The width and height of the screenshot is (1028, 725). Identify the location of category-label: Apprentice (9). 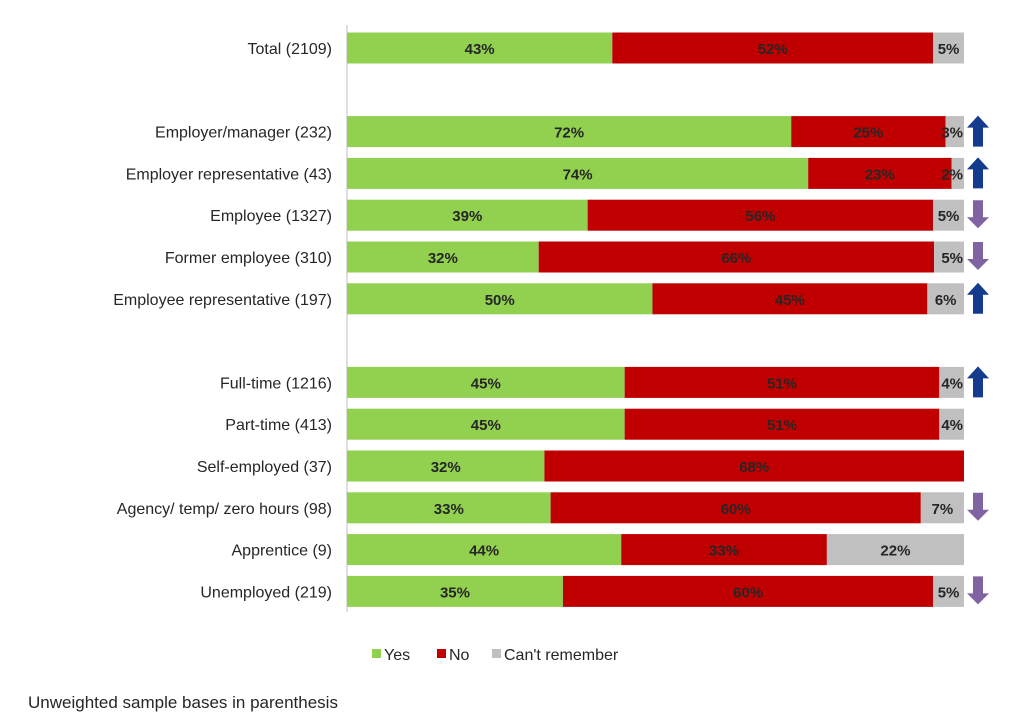
(282, 551).